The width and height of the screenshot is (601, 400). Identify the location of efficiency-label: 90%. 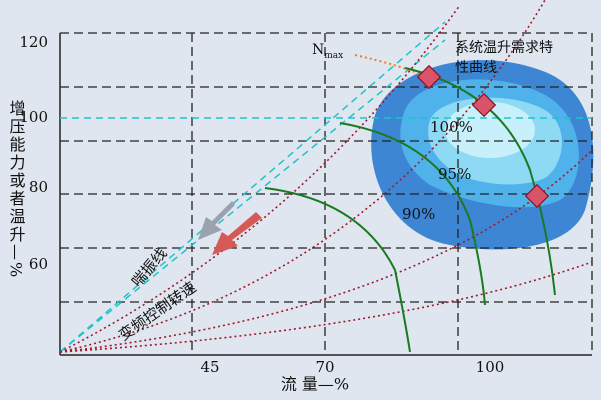
(418, 214).